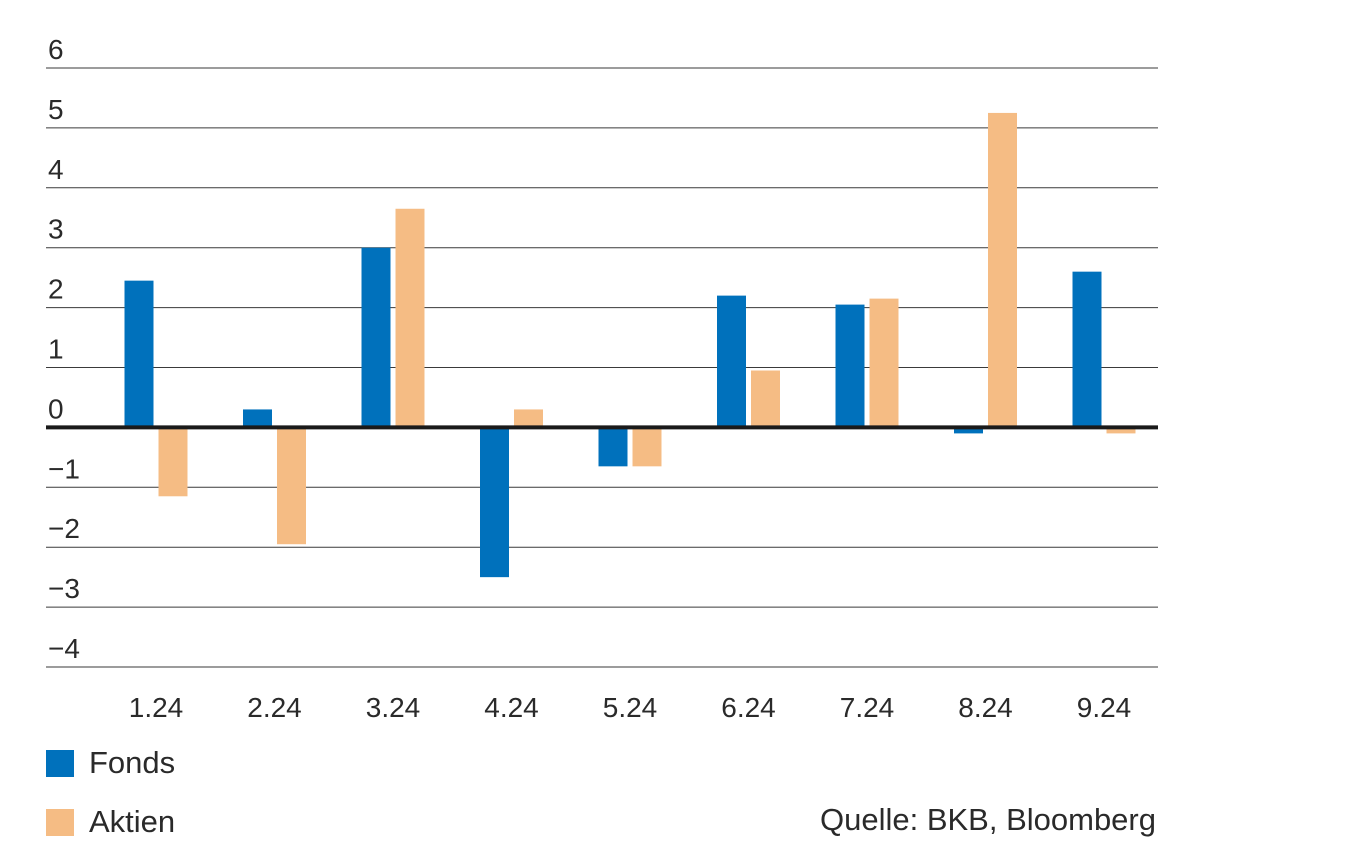  I want to click on x-tick-label: 7.24, so click(867, 707).